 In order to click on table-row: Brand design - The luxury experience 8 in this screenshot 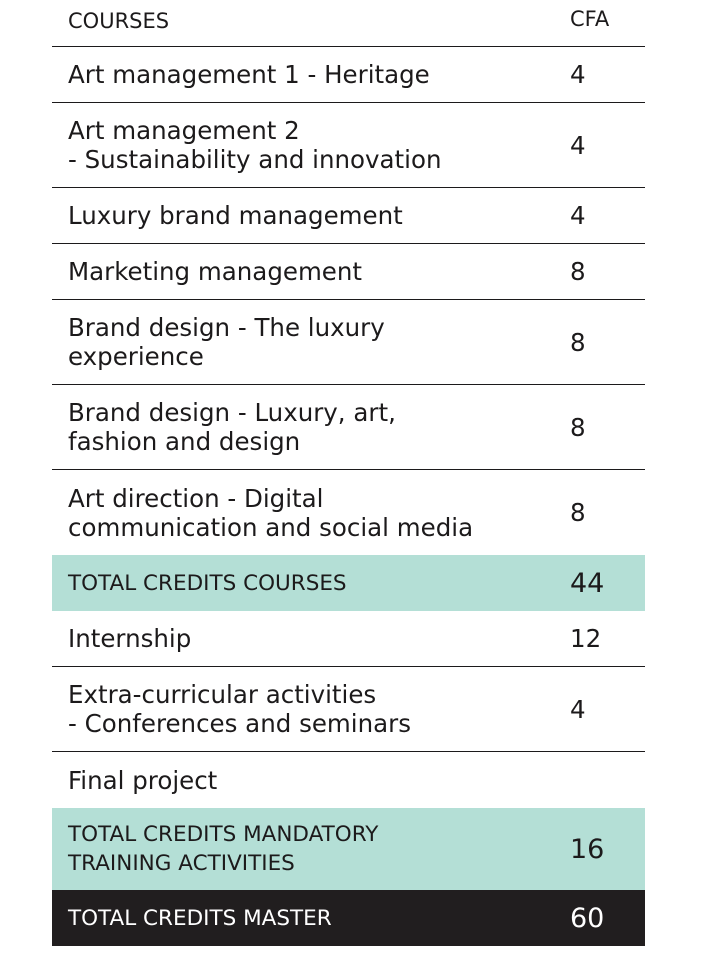, I will do `click(348, 342)`.